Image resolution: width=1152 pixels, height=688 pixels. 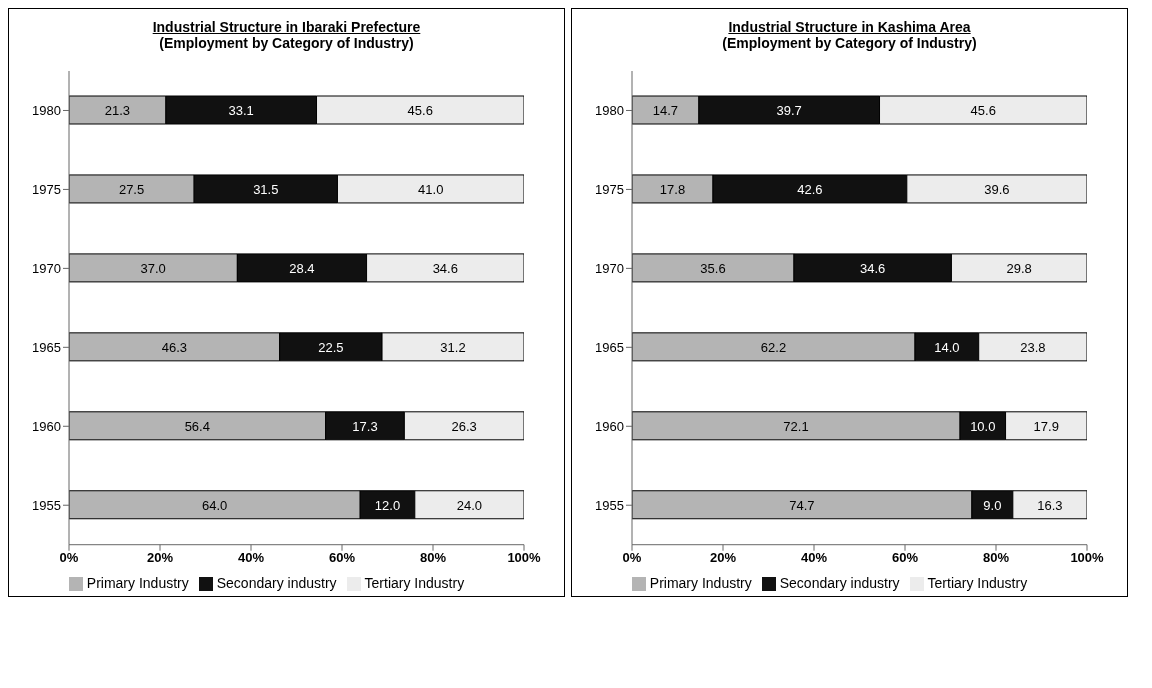 I want to click on data-label: 14.0, so click(x=947, y=347).